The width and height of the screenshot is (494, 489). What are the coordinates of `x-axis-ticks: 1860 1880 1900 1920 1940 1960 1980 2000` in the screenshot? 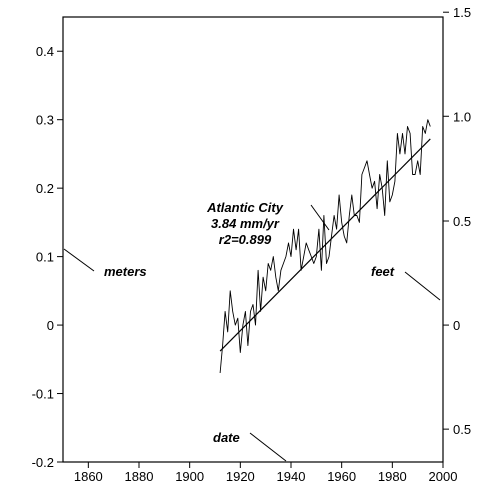 It's located at (266, 473).